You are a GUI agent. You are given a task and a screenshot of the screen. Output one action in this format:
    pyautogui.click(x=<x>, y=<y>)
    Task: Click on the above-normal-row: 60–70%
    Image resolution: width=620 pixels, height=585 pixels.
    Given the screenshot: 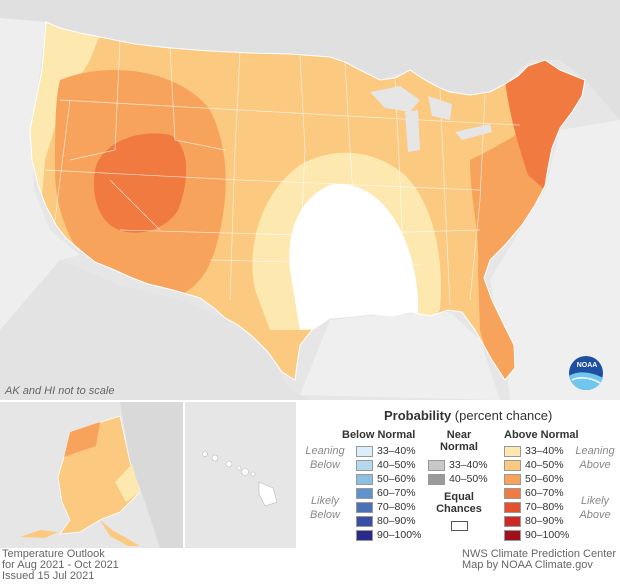 What is the action you would take?
    pyautogui.click(x=536, y=493)
    